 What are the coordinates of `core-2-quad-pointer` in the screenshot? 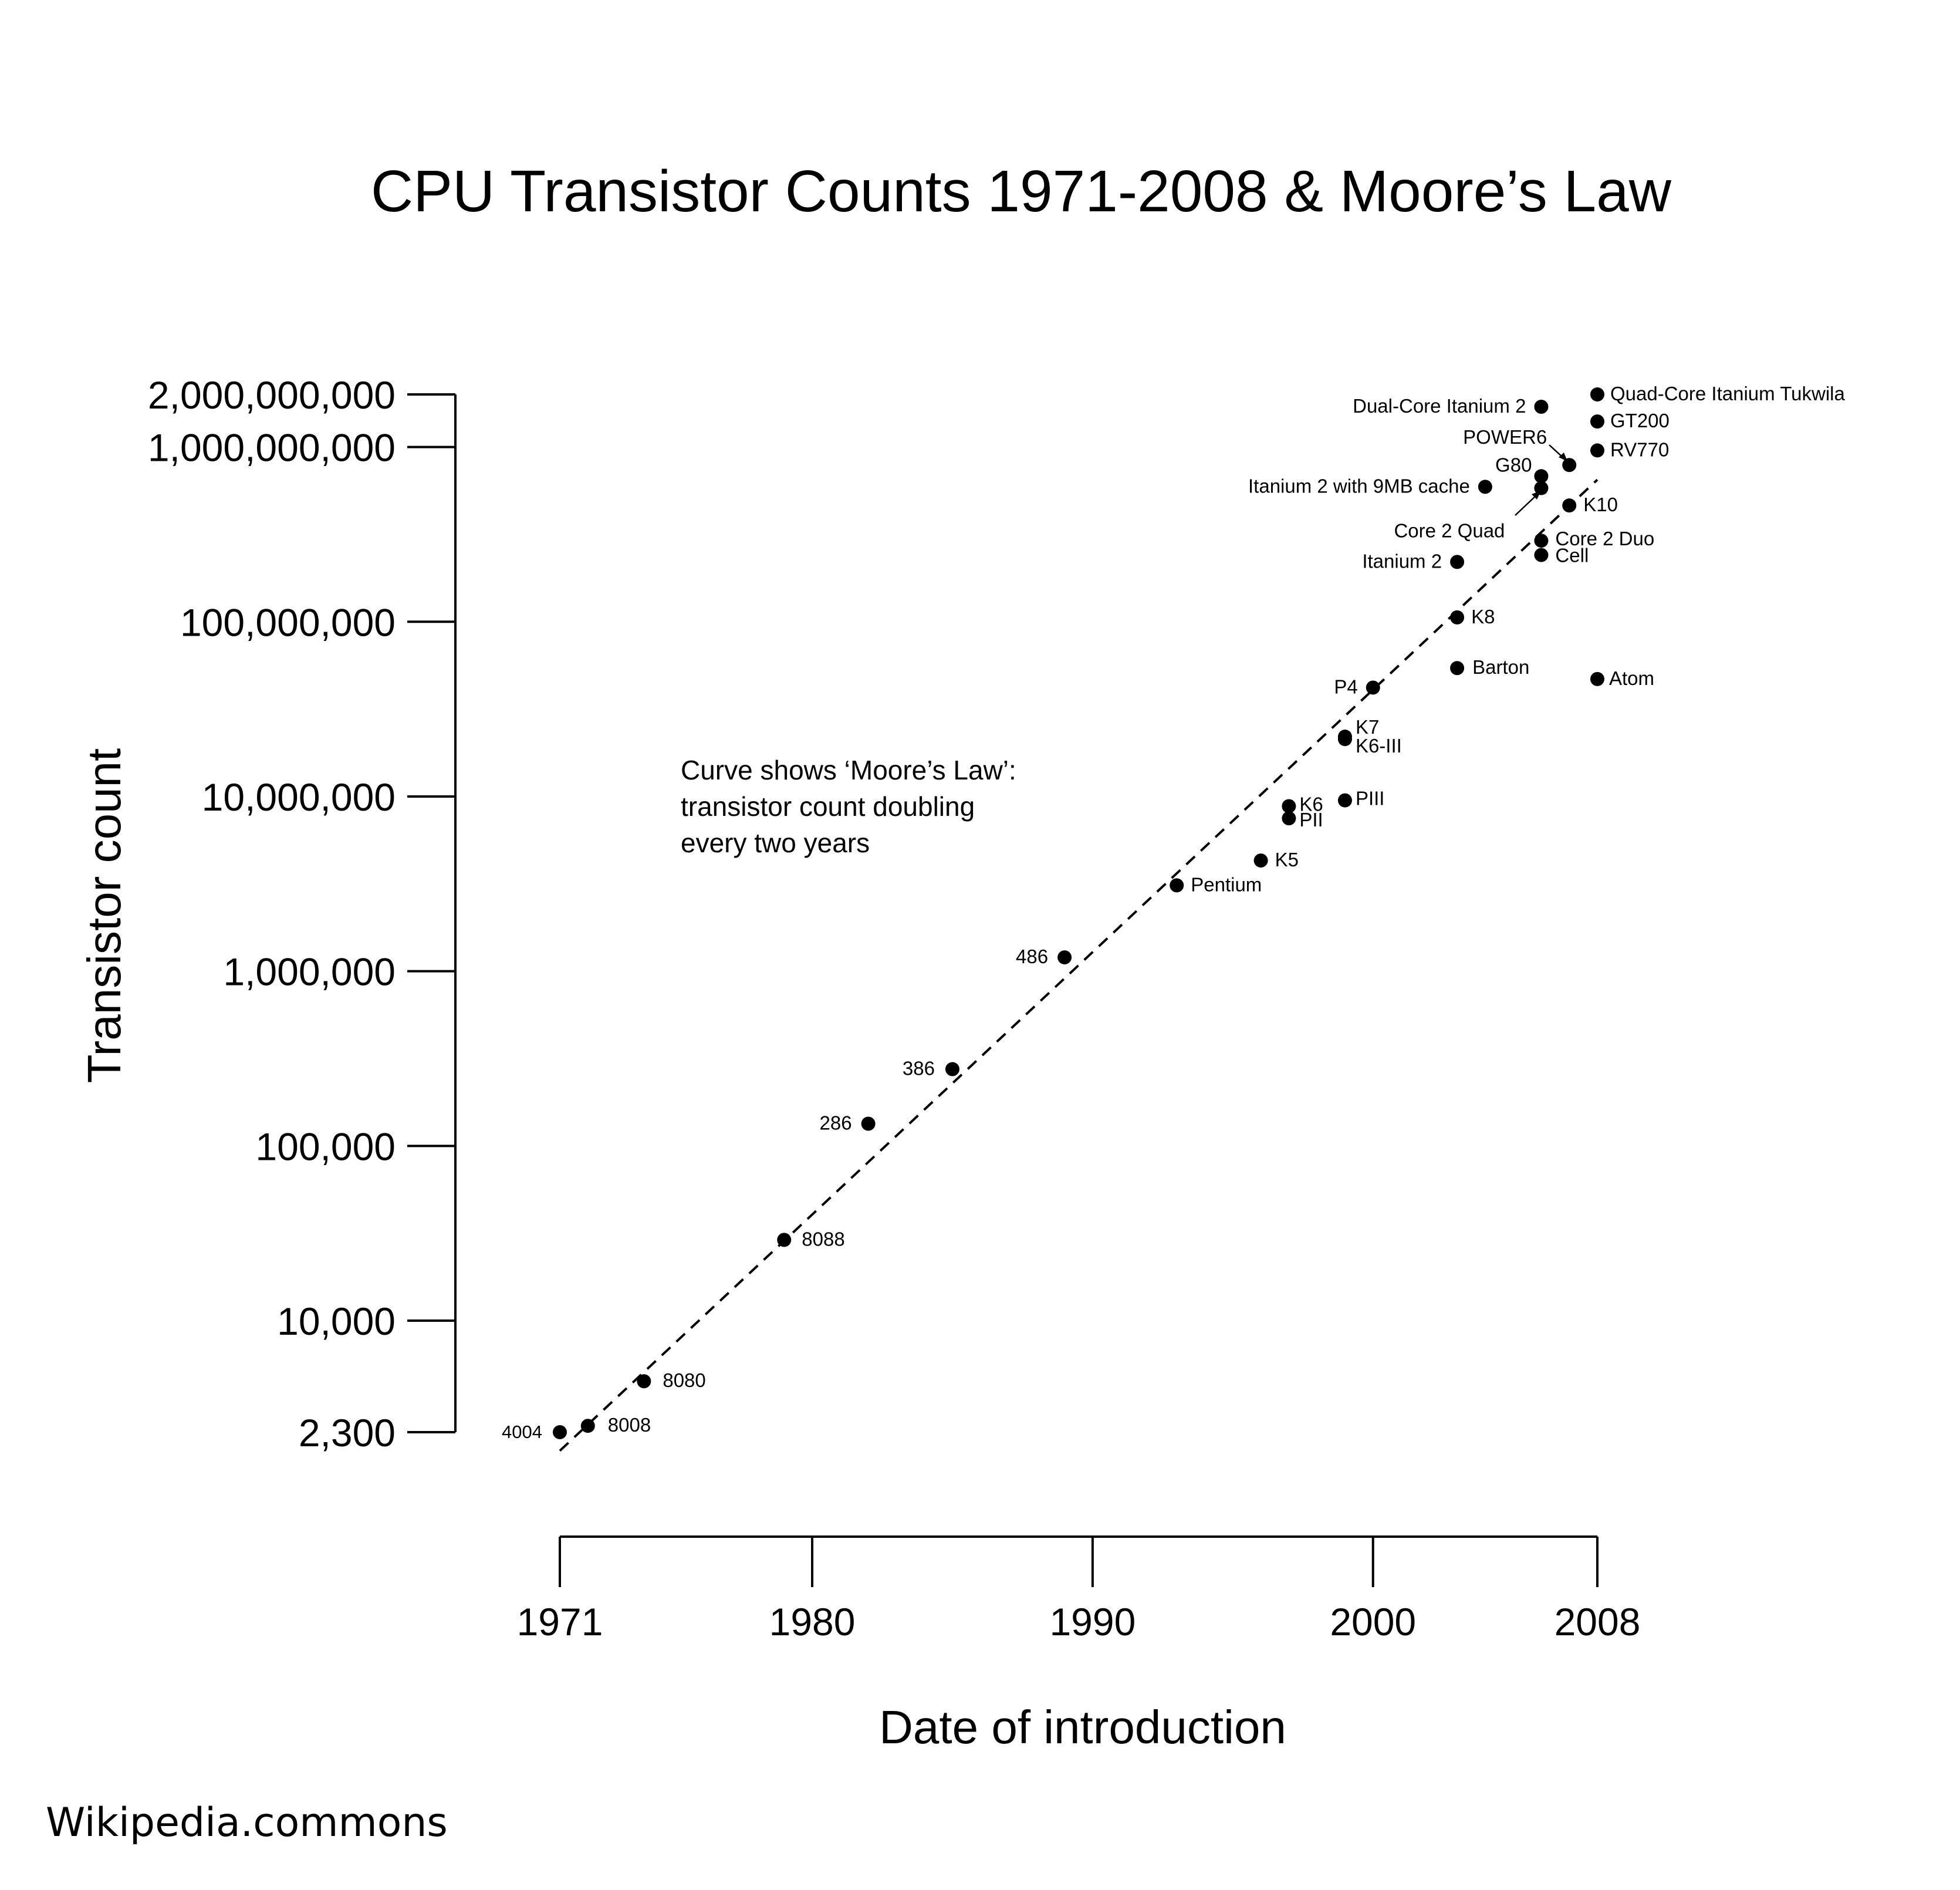 It's located at (1526, 505).